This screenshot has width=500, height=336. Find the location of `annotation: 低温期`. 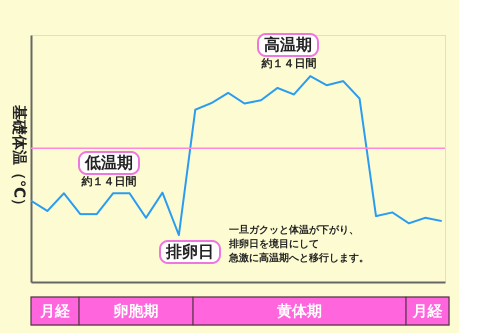

annotation: 低温期 is located at coordinates (108, 162).